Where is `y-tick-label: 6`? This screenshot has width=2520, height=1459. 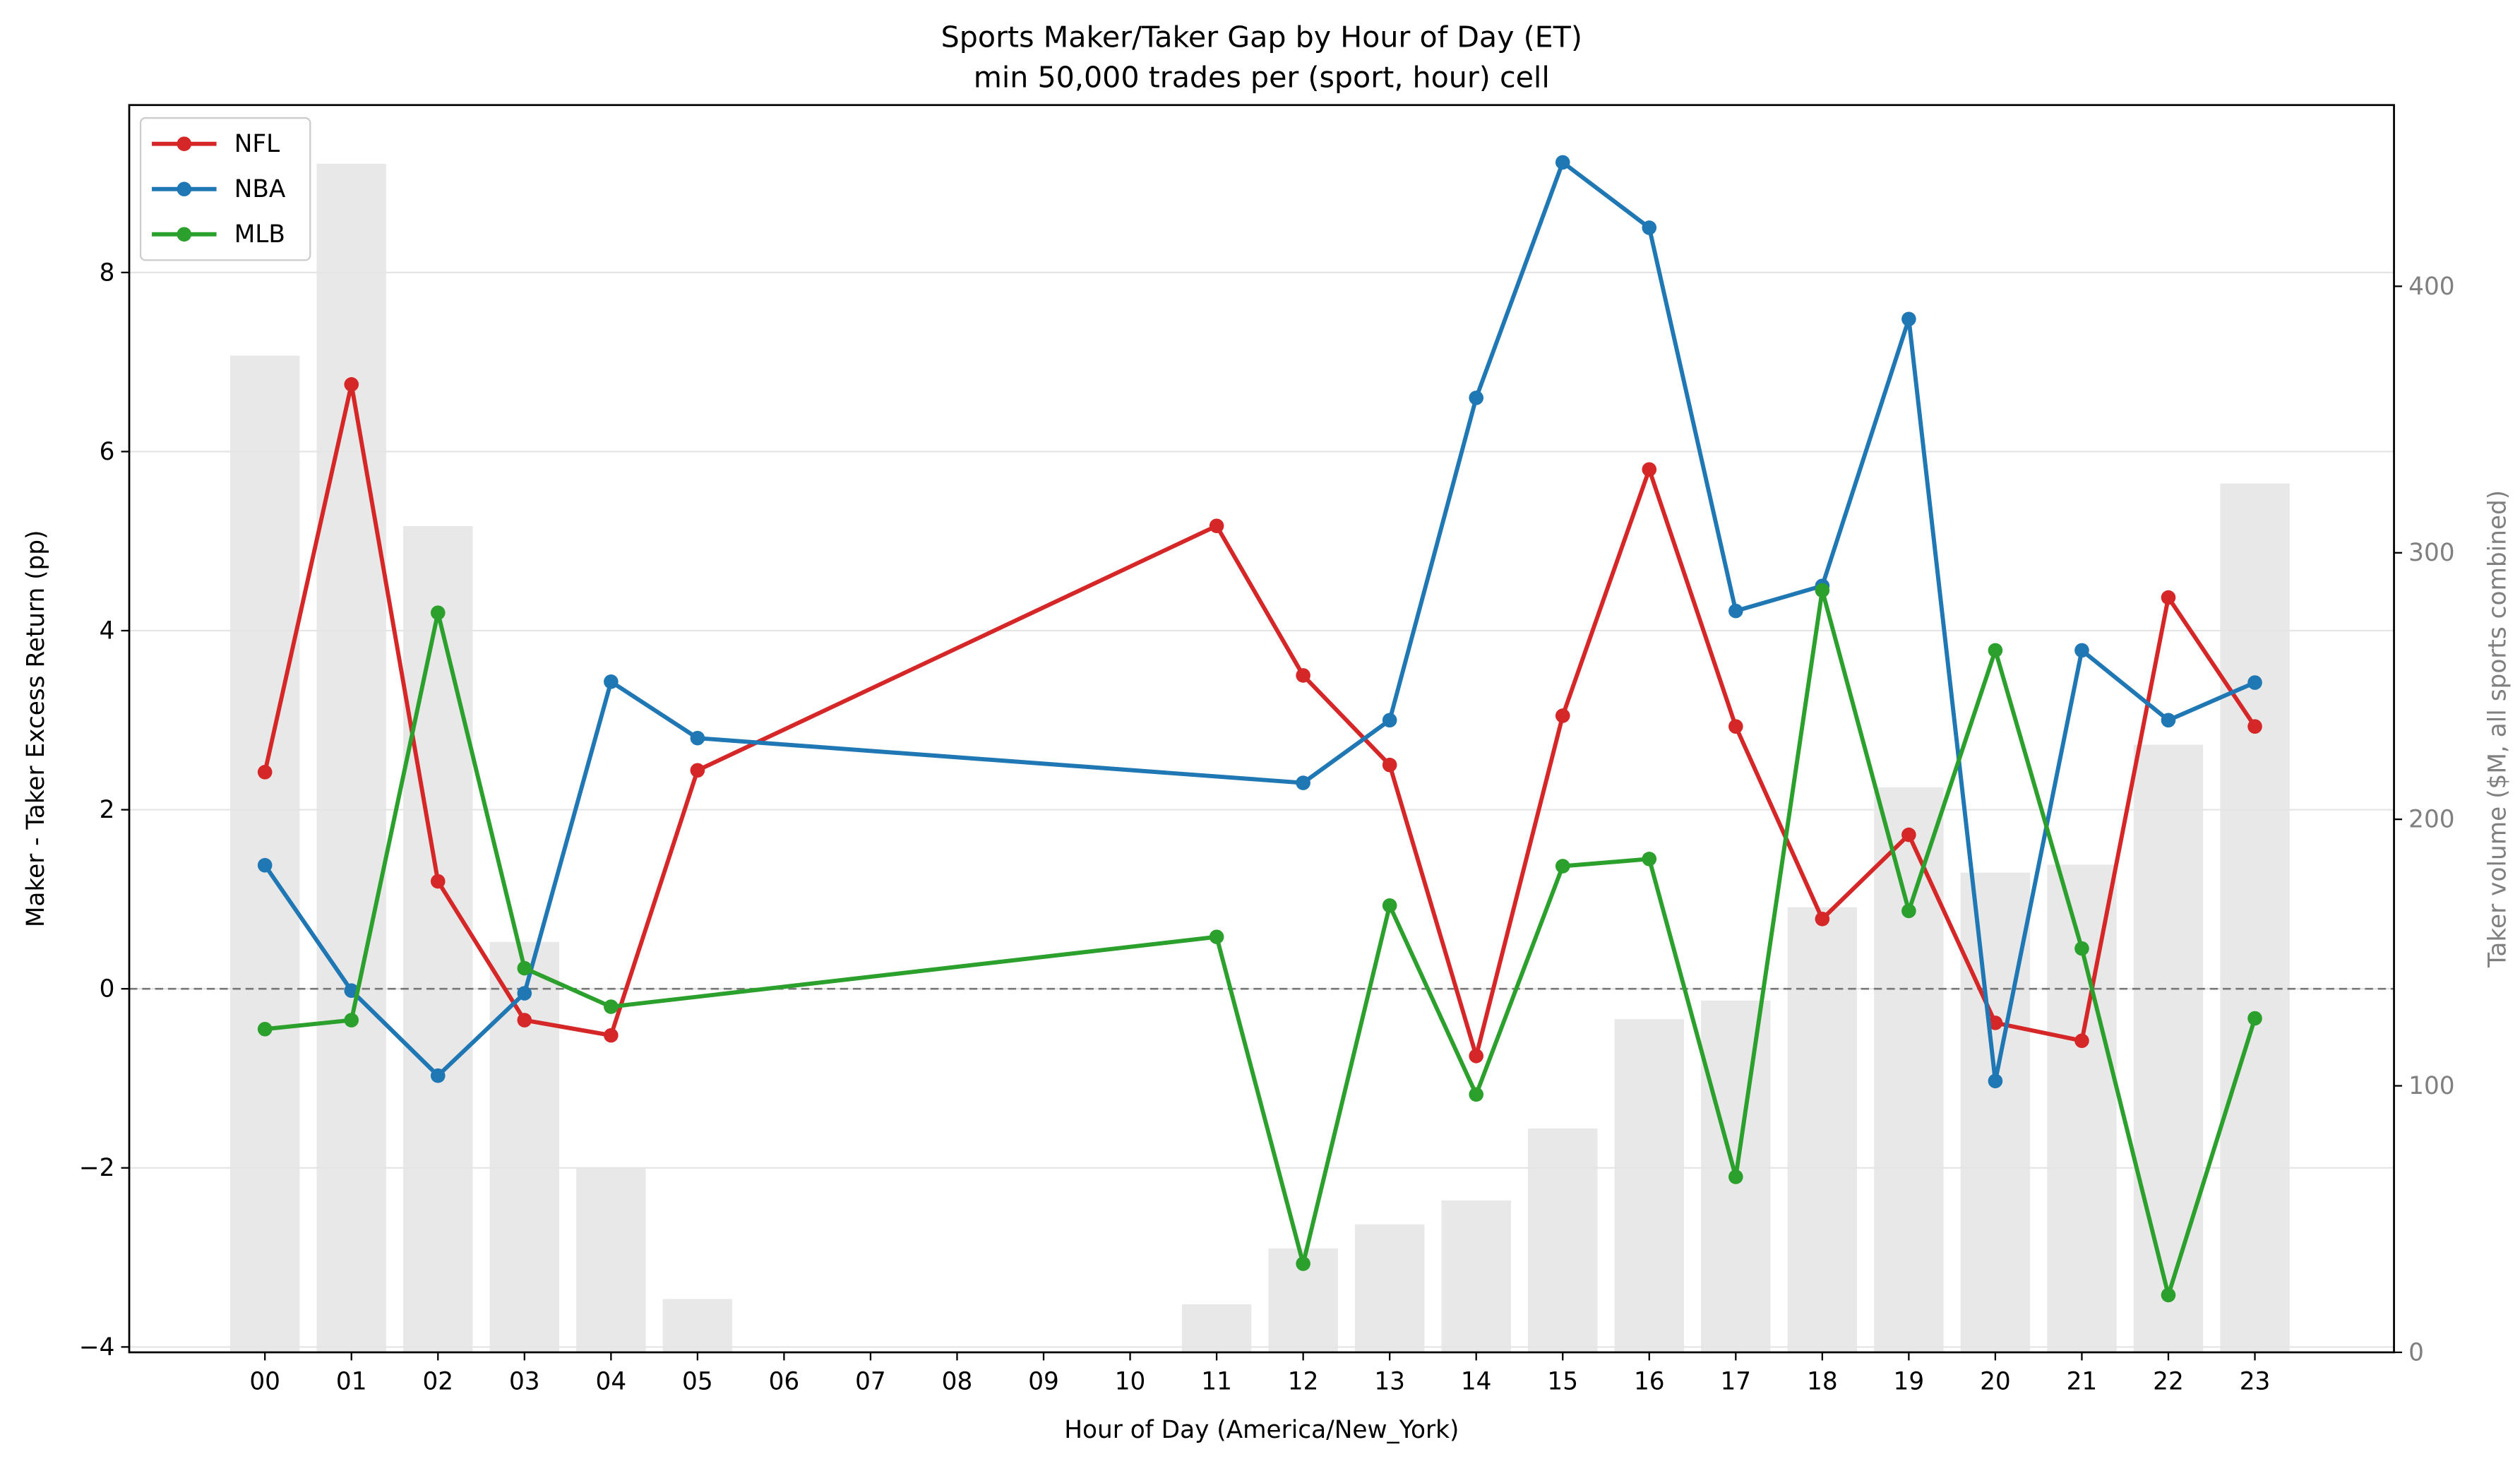 y-tick-label: 6 is located at coordinates (108, 452).